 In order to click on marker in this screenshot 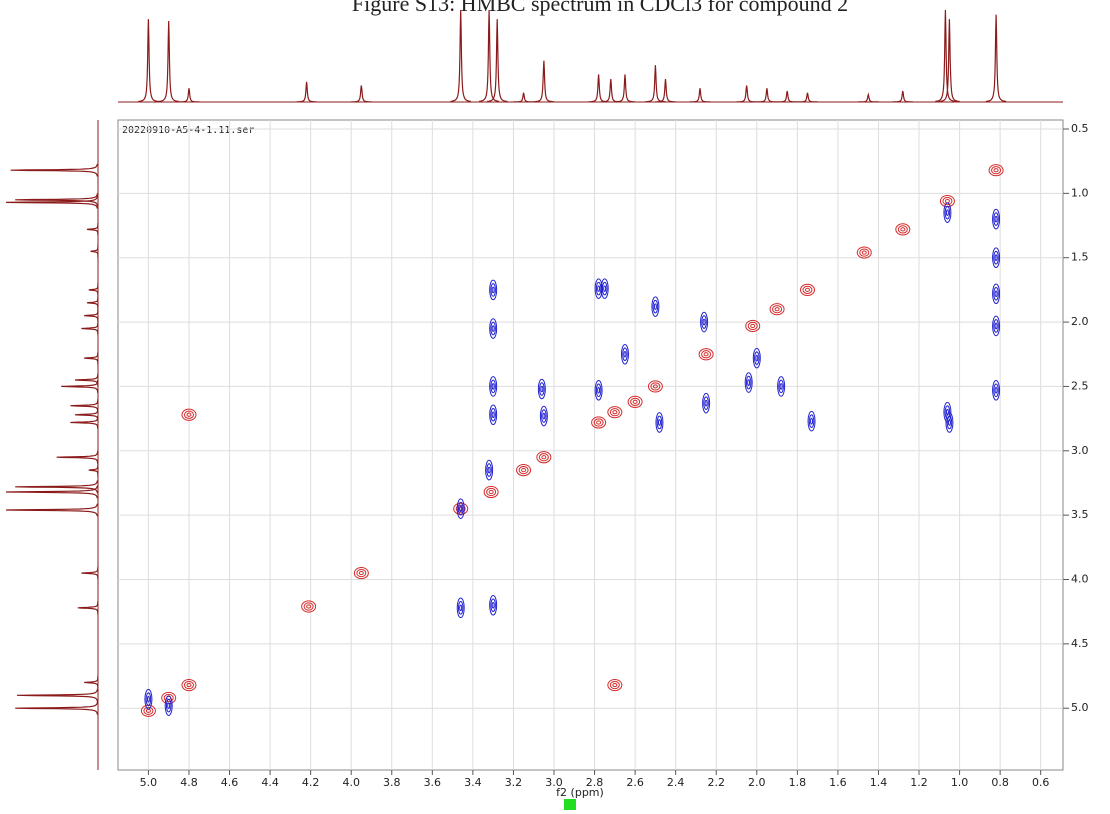, I will do `click(570, 804)`.